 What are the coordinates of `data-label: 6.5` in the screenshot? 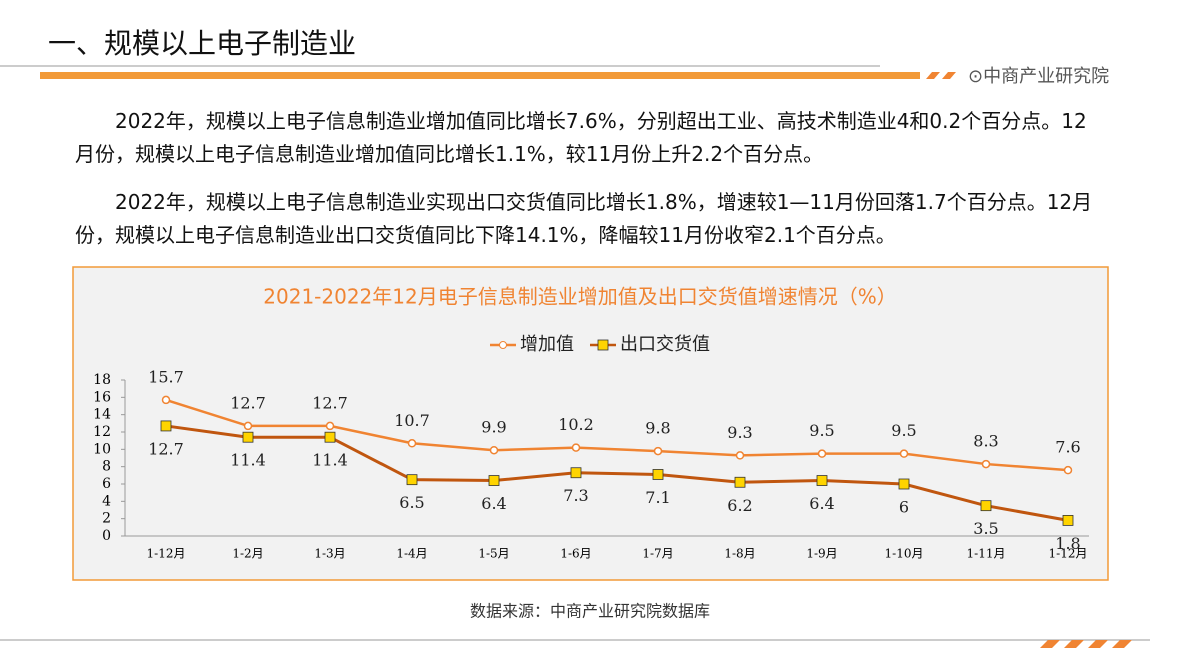 It's located at (411, 502).